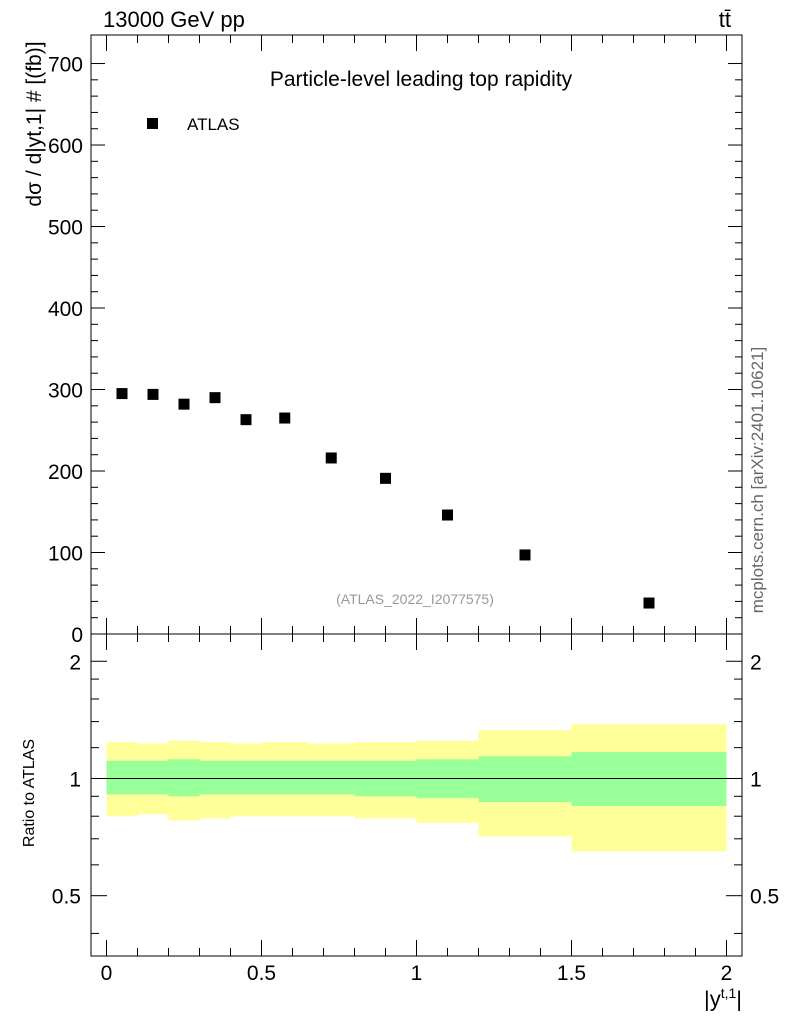 This screenshot has width=786, height=1024. Describe the element at coordinates (65, 65) in the screenshot. I see `y-tick-label: 700` at that location.